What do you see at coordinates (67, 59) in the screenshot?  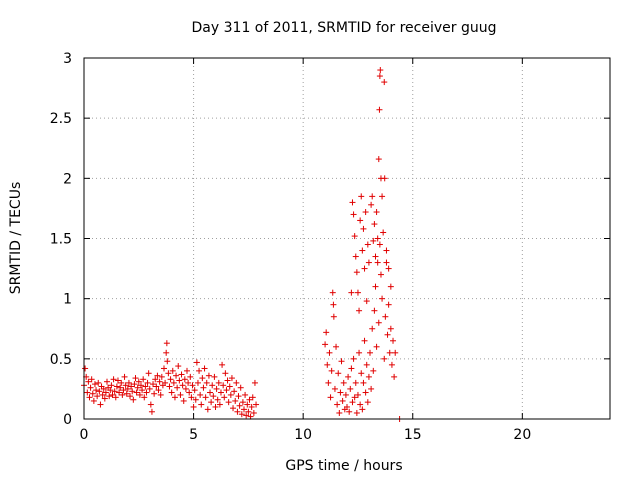 I see `y-tick-label: 3` at bounding box center [67, 59].